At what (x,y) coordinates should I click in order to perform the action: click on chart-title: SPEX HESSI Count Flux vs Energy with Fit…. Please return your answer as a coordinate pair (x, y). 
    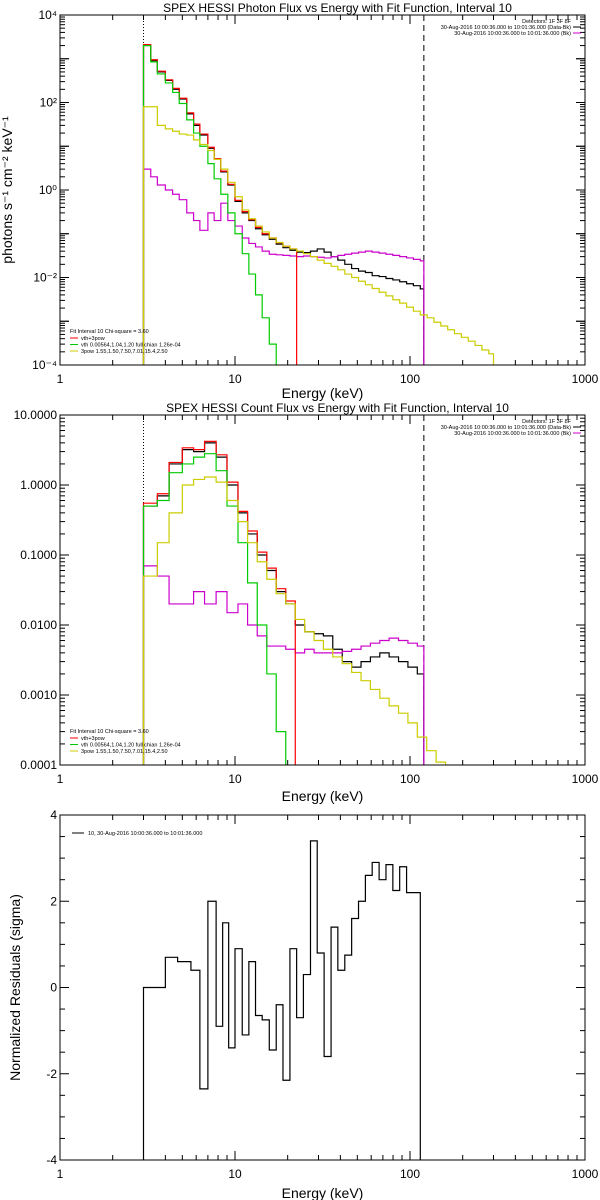
    Looking at the image, I should click on (337, 408).